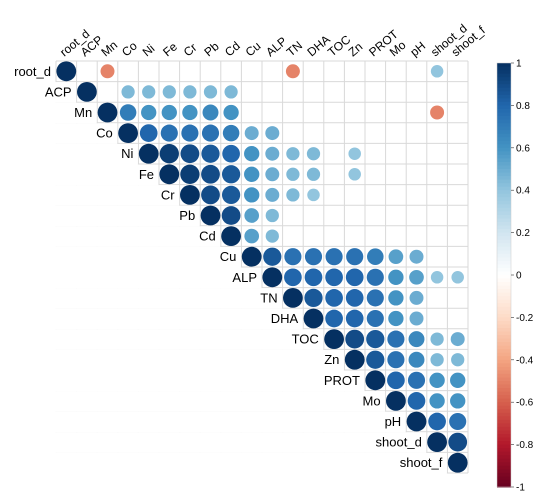 Image resolution: width=550 pixels, height=500 pixels. What do you see at coordinates (356, 50) in the screenshot?
I see `col-label-Zn: Zn` at bounding box center [356, 50].